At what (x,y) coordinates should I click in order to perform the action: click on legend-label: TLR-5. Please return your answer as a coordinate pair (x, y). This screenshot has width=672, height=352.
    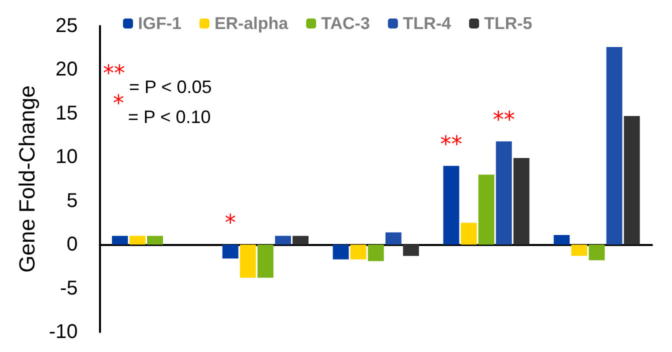
    Looking at the image, I should click on (508, 23).